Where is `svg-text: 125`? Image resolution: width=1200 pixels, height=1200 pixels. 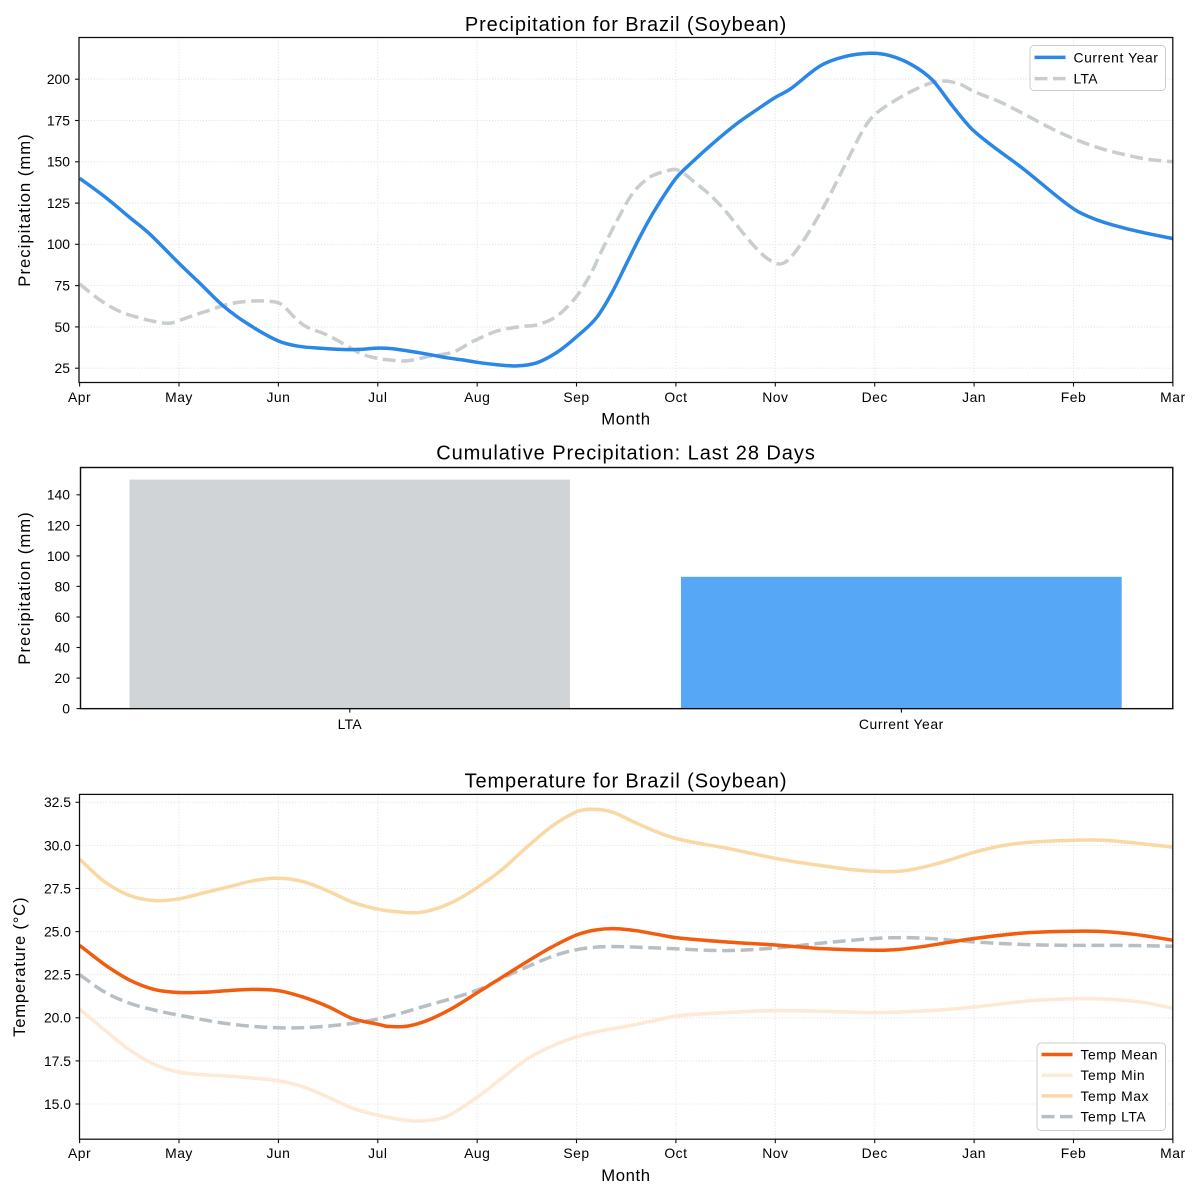
svg-text: 125 is located at coordinates (58, 203).